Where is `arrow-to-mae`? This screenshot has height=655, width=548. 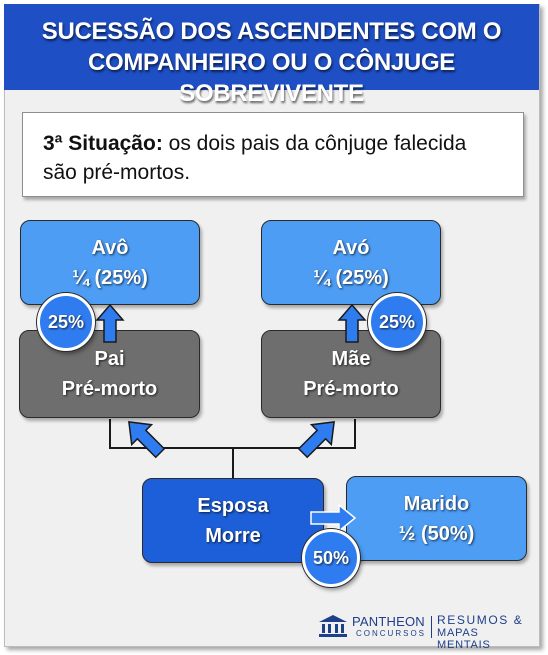 arrow-to-mae is located at coordinates (316, 440).